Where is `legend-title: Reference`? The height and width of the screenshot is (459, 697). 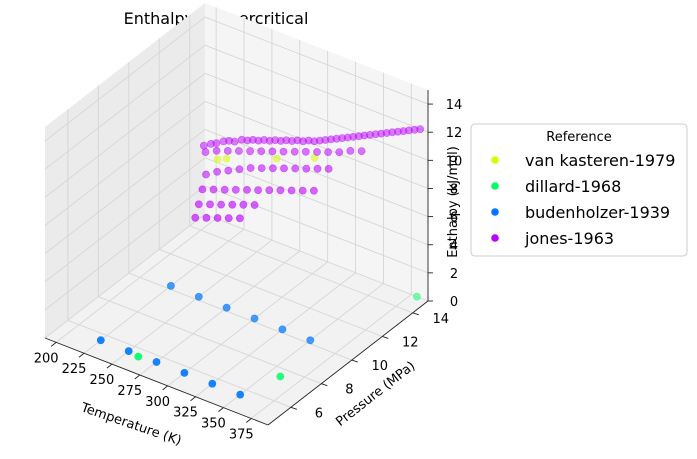
legend-title: Reference is located at coordinates (578, 137).